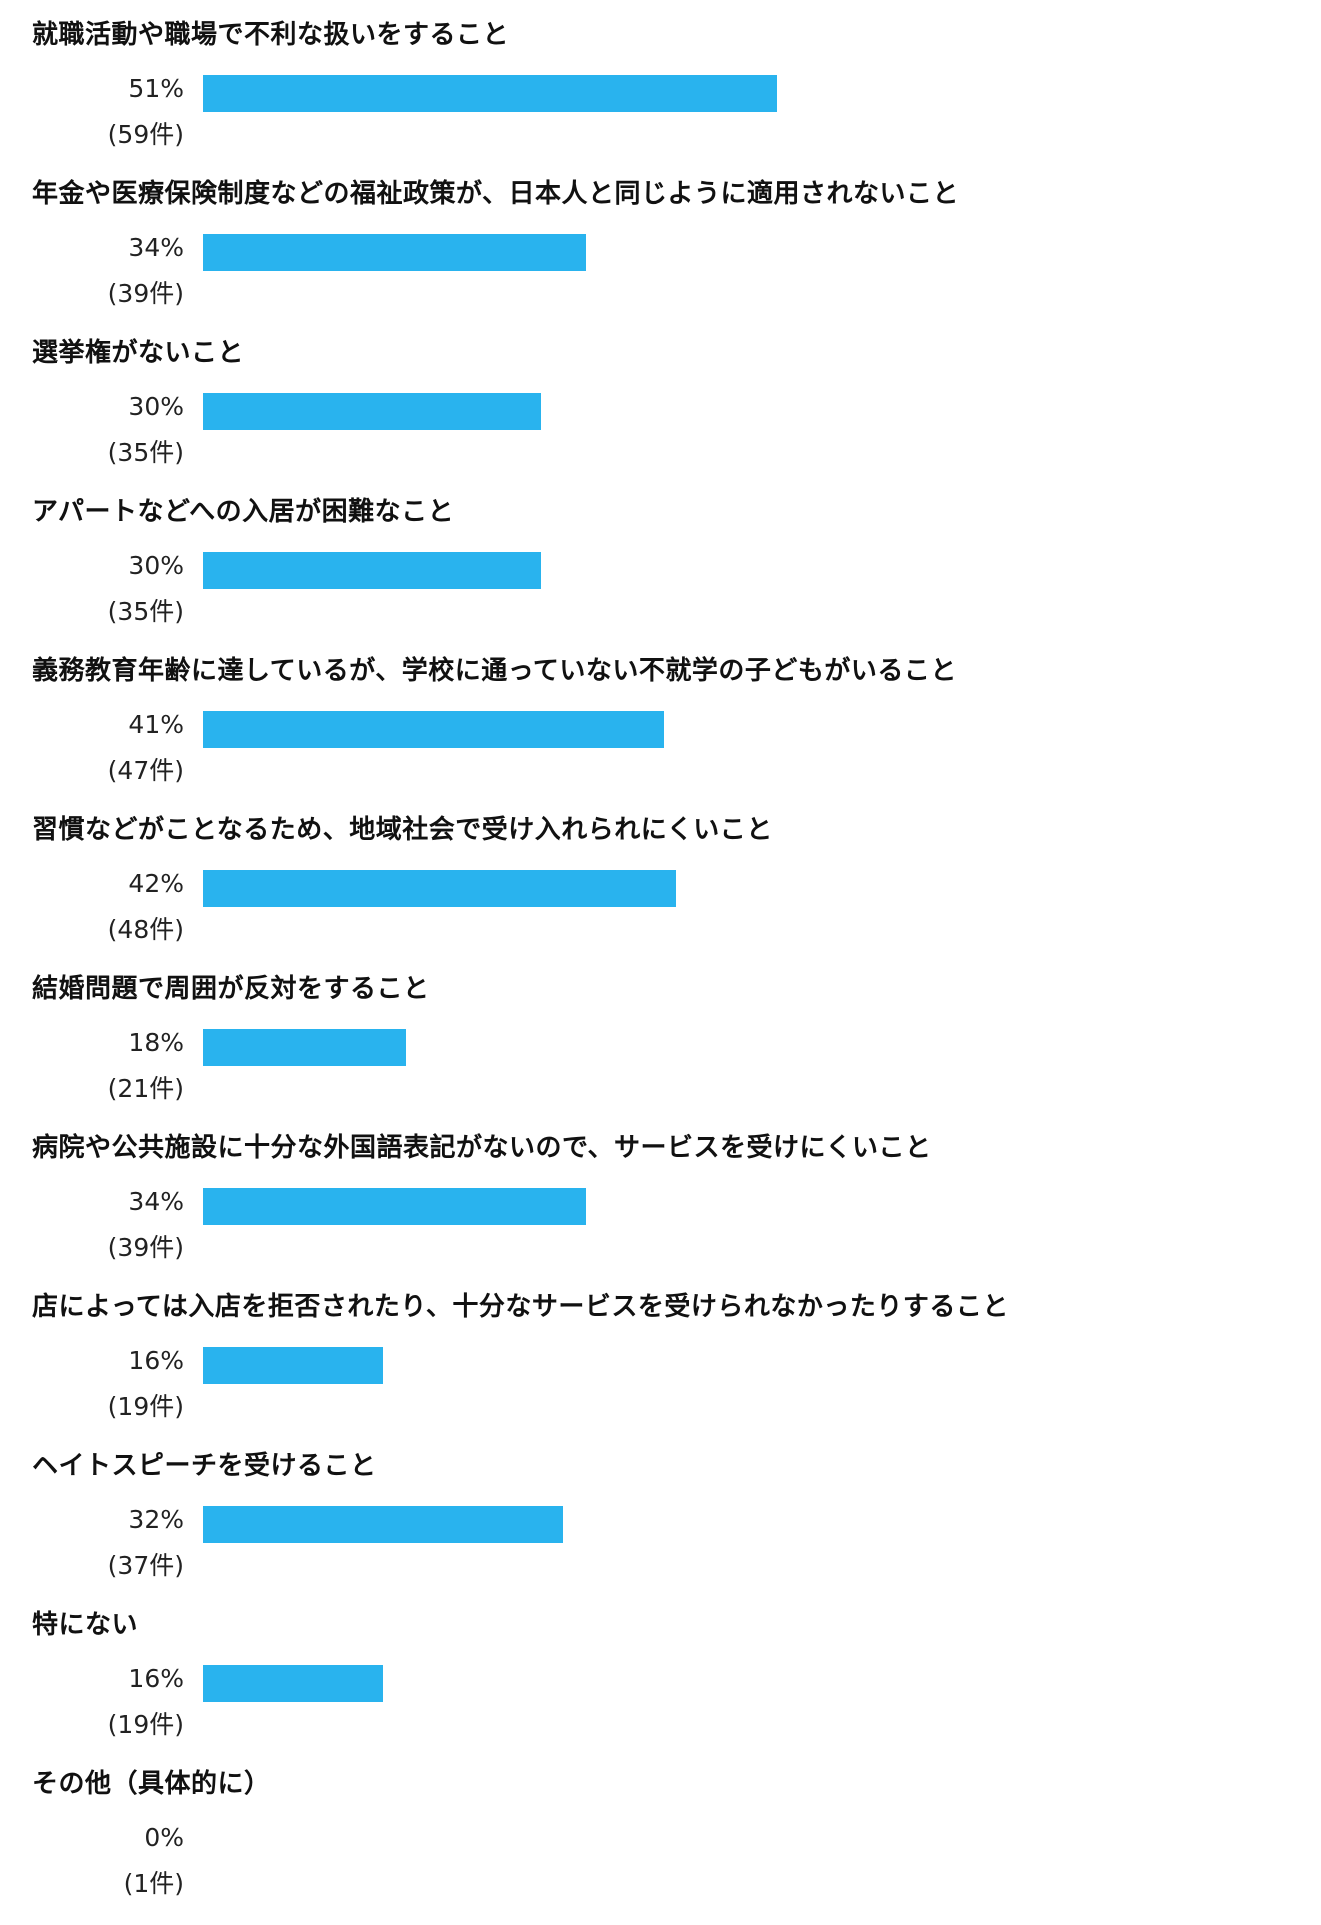  I want to click on percent-label: 32%, so click(156, 1519).